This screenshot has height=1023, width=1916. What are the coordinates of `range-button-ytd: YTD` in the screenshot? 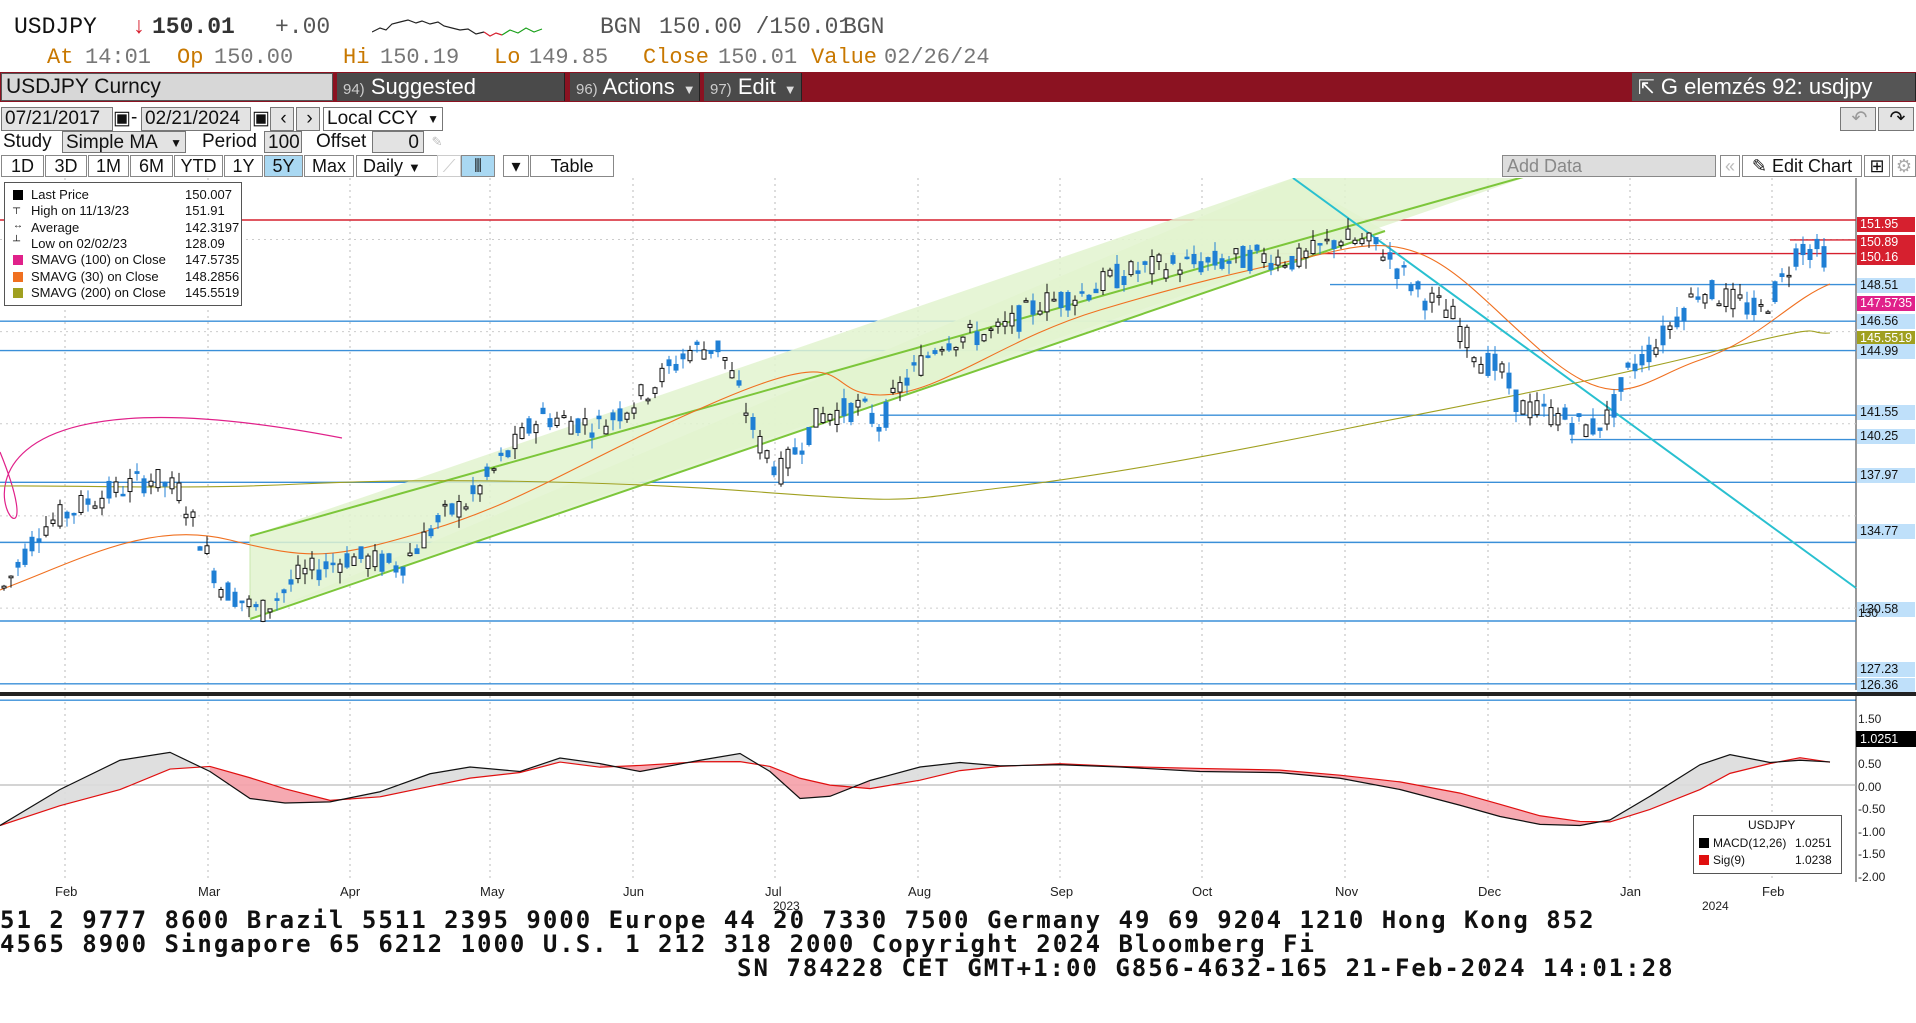 It's located at (198, 166).